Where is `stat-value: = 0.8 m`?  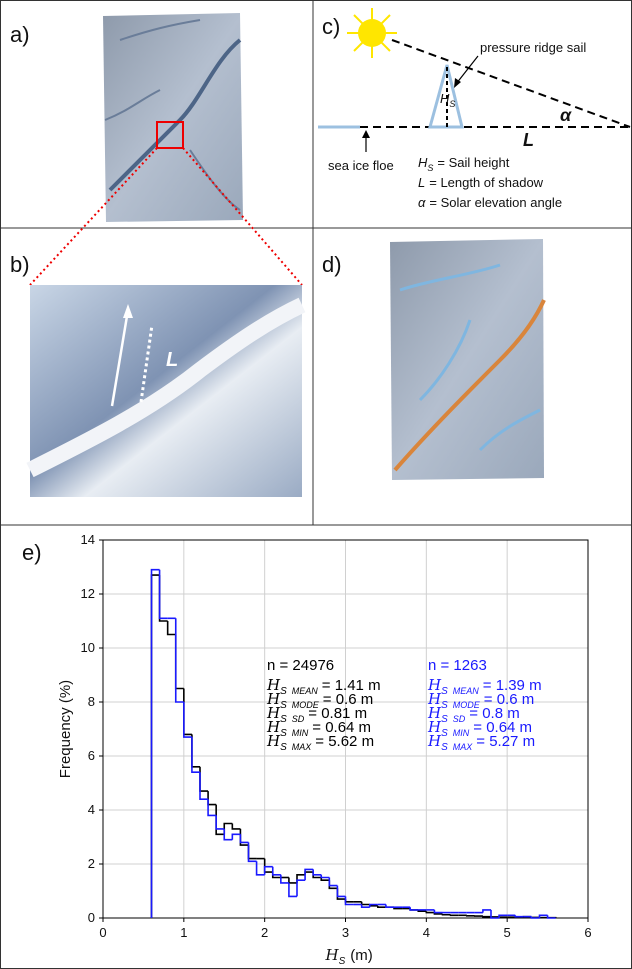 stat-value: = 0.8 m is located at coordinates (494, 713).